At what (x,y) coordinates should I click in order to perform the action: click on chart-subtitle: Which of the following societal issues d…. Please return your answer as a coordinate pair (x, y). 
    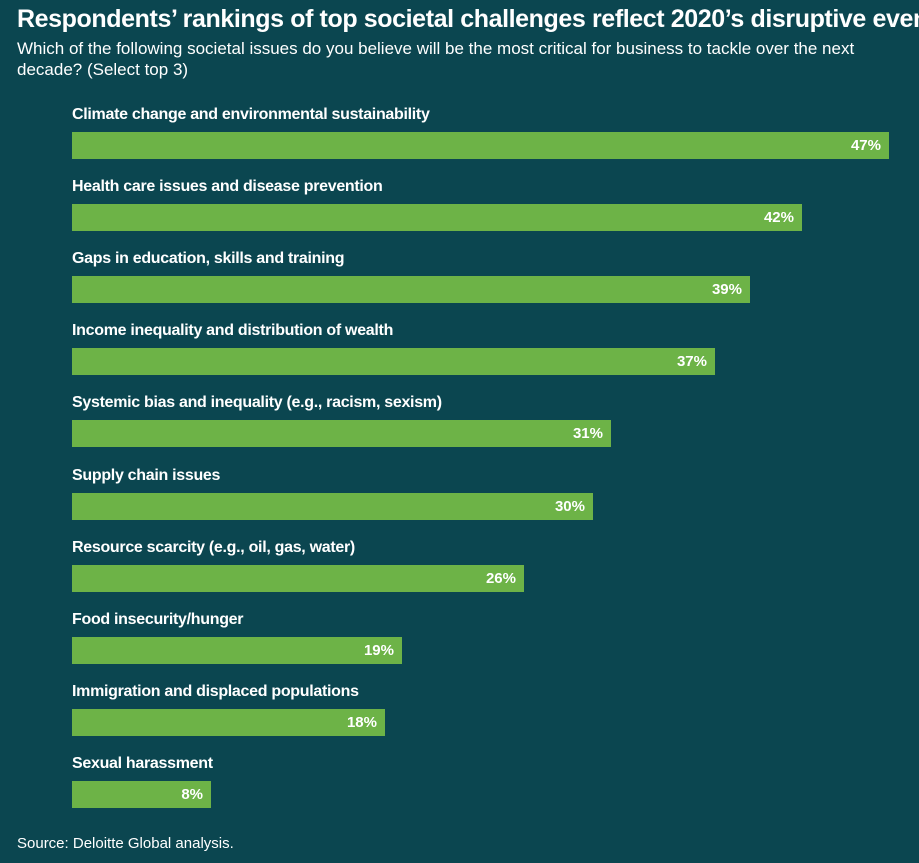
    Looking at the image, I should click on (436, 59).